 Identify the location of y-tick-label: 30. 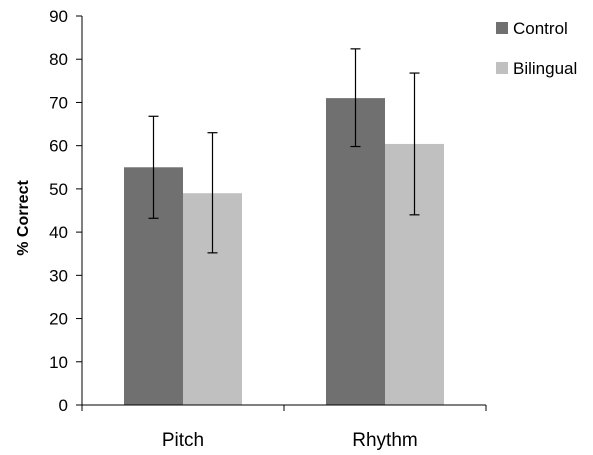
(58, 275).